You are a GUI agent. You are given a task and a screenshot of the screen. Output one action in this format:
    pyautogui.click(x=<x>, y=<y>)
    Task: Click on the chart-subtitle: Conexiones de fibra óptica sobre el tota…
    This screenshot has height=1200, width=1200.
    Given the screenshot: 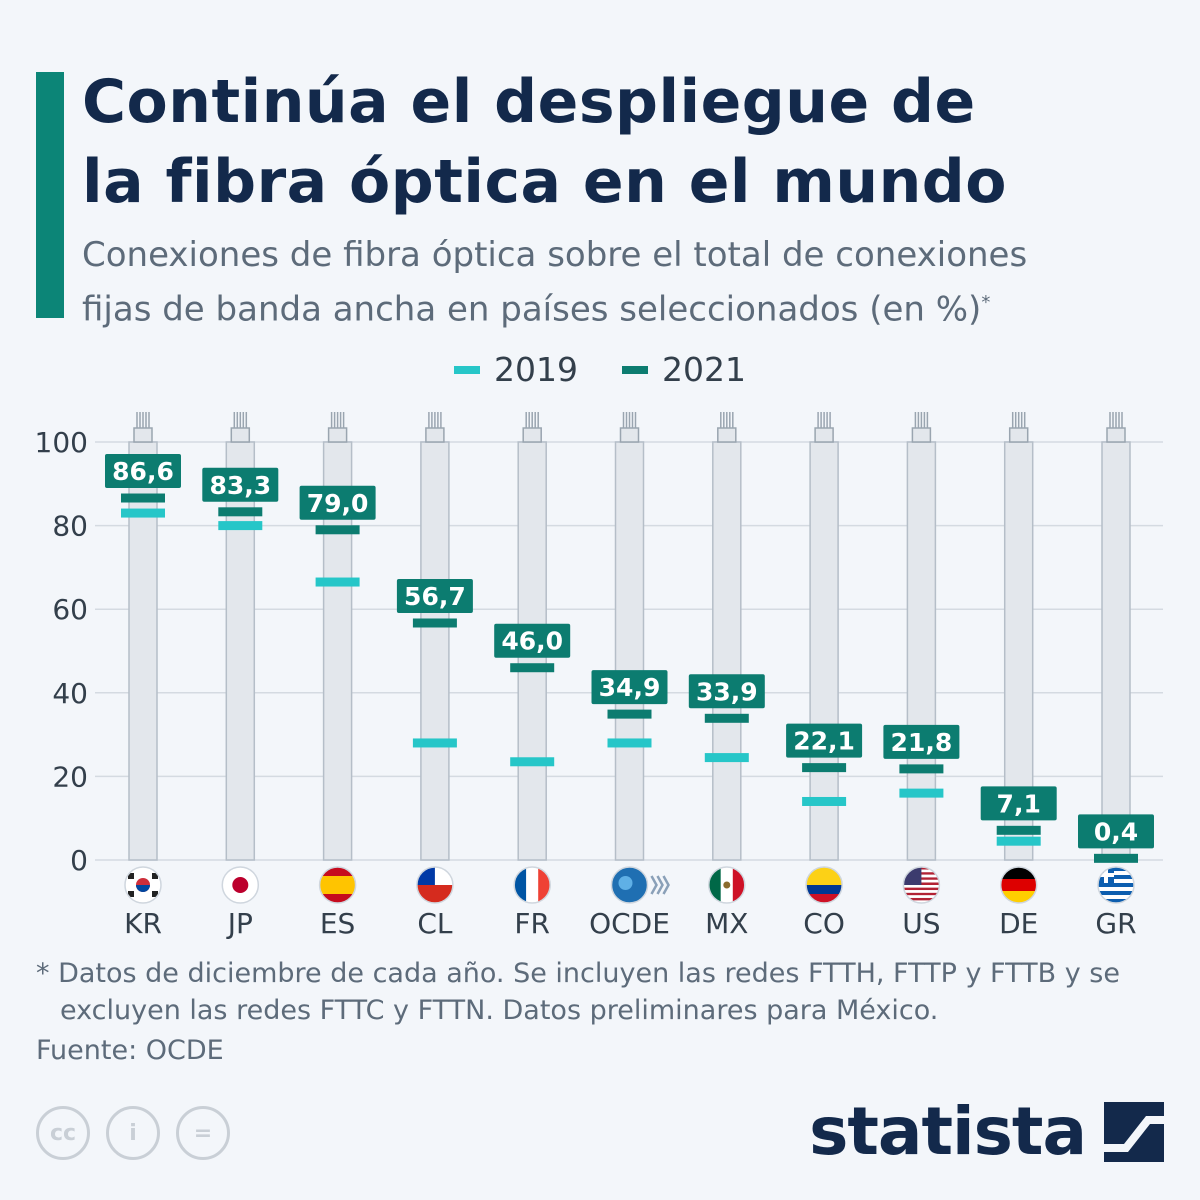 What is the action you would take?
    pyautogui.click(x=554, y=282)
    